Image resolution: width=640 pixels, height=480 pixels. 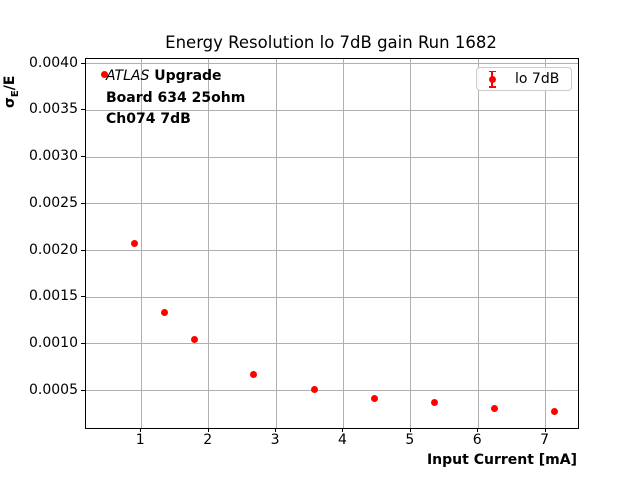 What do you see at coordinates (331, 42) in the screenshot?
I see `chart-title: Energy Resolution lo 7dB gain Run 1682` at bounding box center [331, 42].